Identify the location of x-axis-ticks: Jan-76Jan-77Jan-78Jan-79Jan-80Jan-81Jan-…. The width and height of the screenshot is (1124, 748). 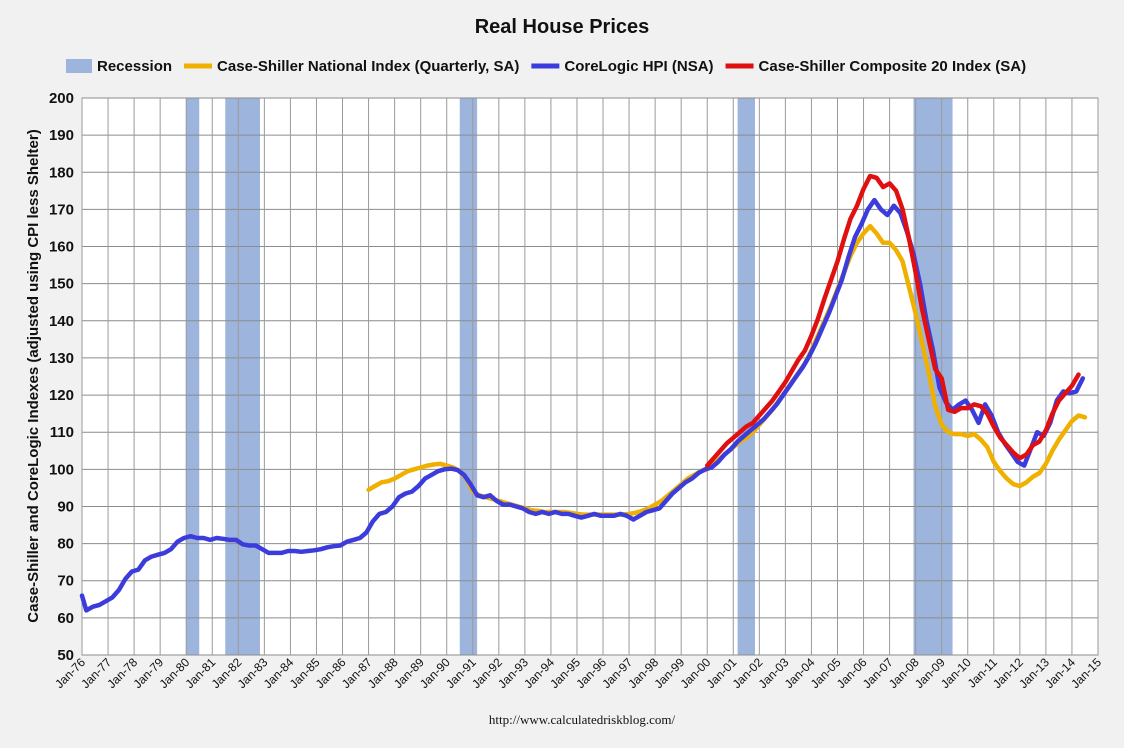
(578, 673).